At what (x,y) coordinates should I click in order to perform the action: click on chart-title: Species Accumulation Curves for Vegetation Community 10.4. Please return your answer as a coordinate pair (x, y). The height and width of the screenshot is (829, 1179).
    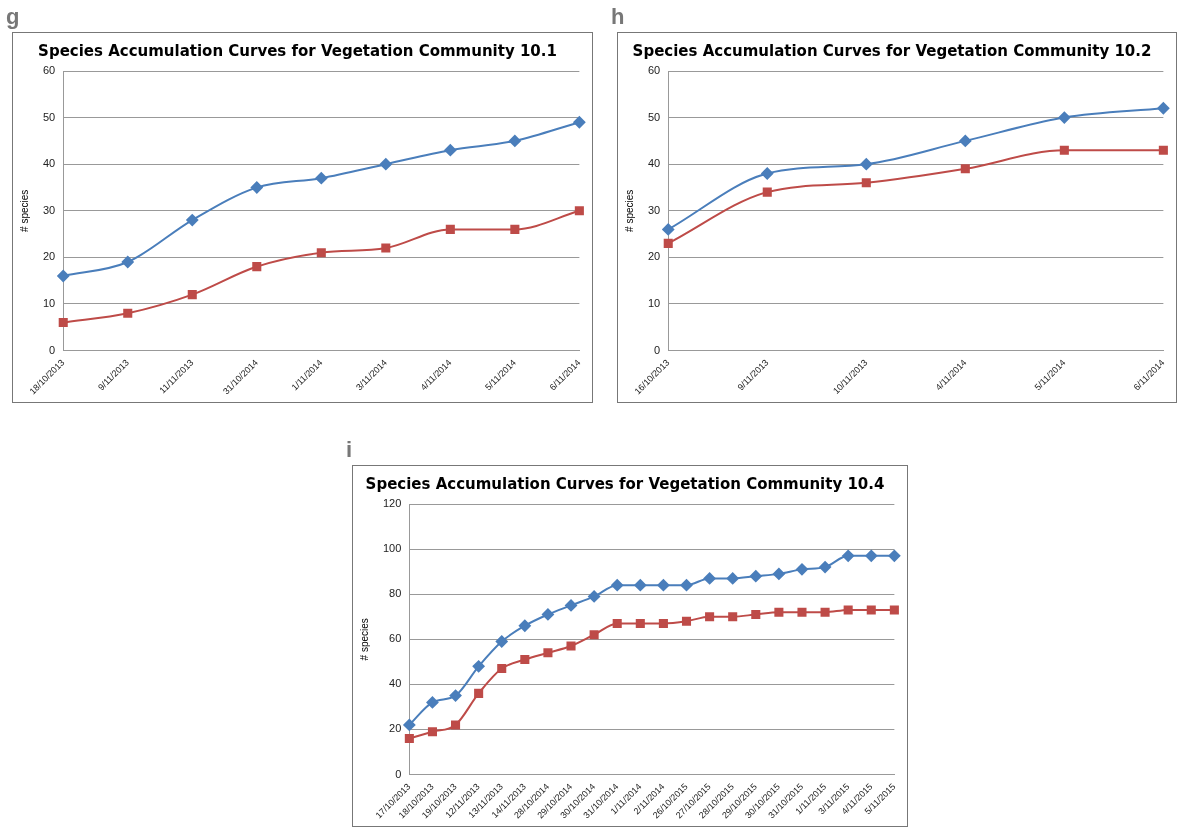
    Looking at the image, I should click on (625, 483).